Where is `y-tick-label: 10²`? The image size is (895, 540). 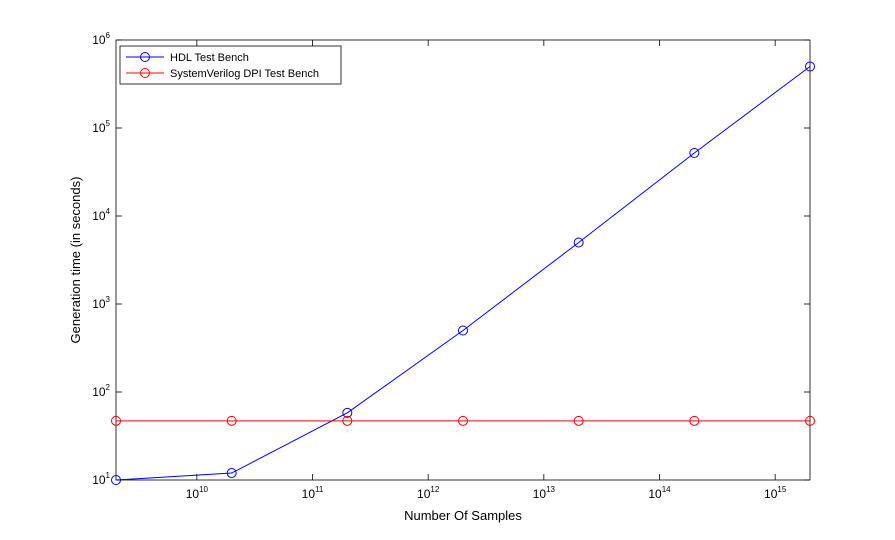 y-tick-label: 10² is located at coordinates (101, 391).